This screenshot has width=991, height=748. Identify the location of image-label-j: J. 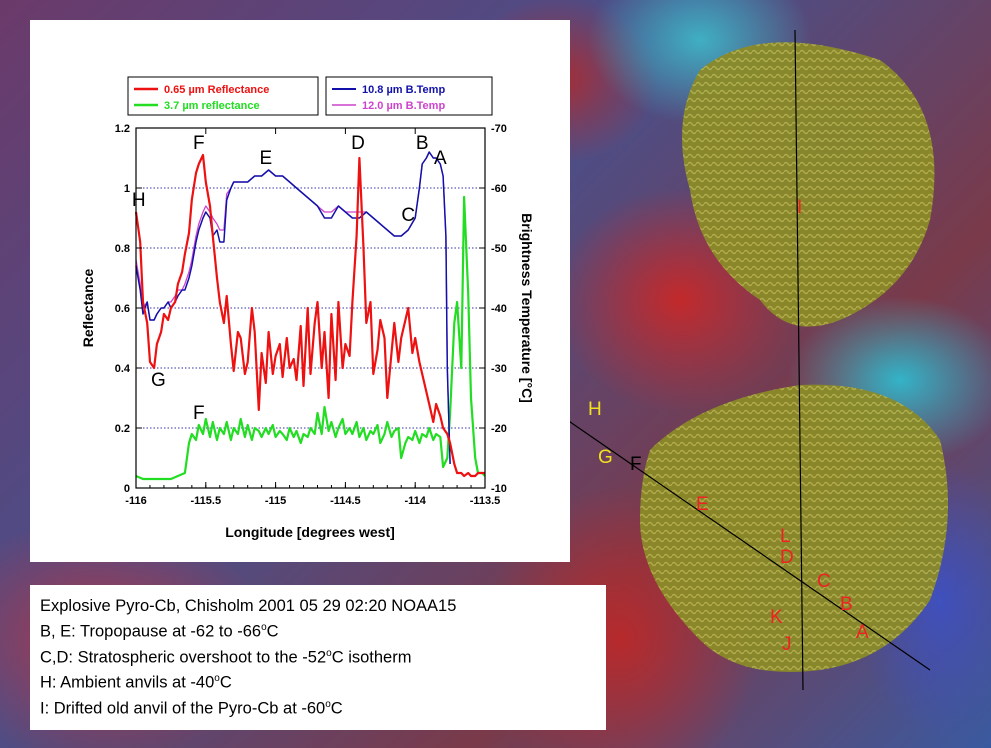
(787, 644).